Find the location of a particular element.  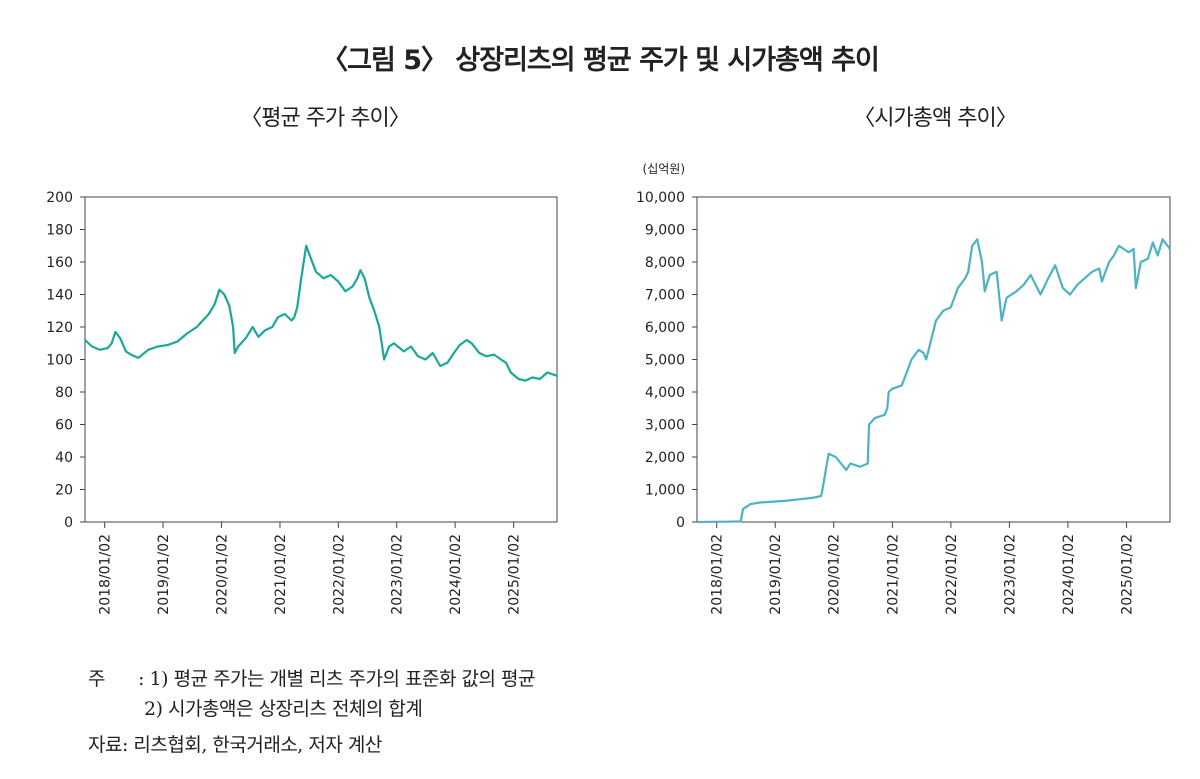

left-x-tick-label: 2023/01/02 is located at coordinates (398, 574).